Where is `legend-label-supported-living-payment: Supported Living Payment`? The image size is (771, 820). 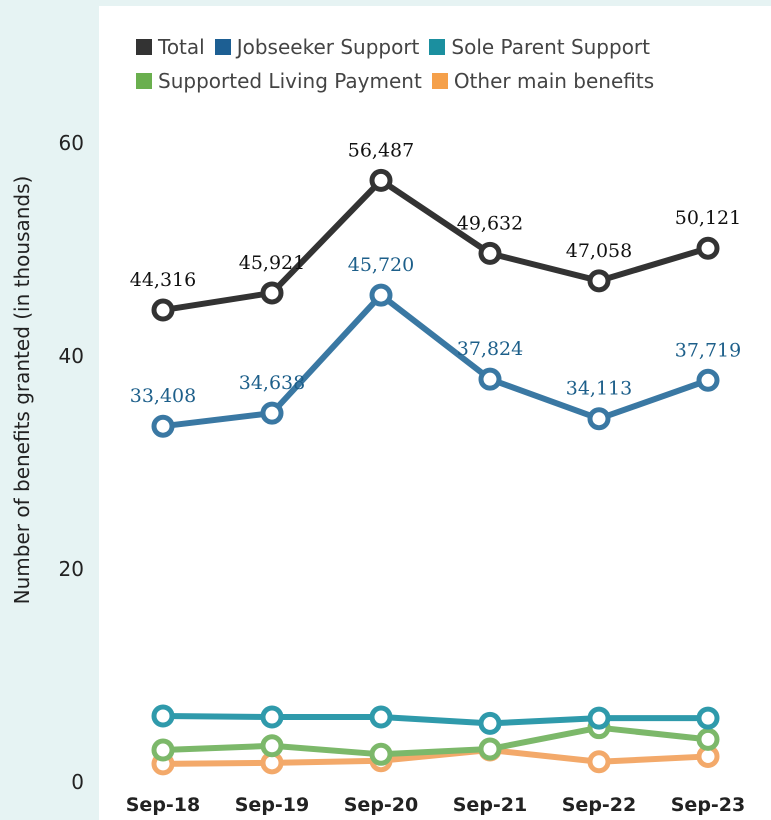
legend-label-supported-living-payment: Supported Living Payment is located at coordinates (290, 81).